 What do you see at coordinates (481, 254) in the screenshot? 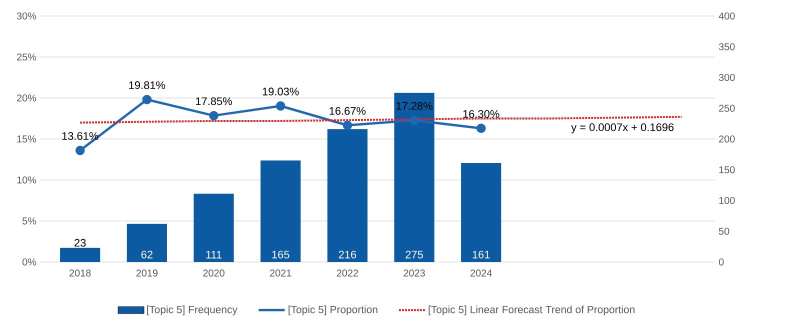
I see `data-label: 161` at bounding box center [481, 254].